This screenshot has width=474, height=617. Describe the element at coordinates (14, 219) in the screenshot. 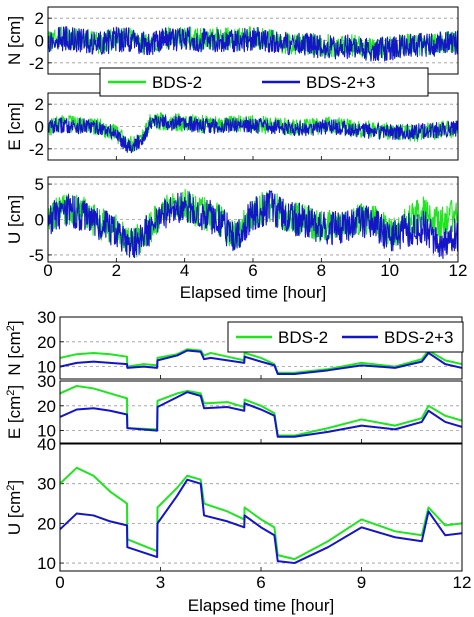

I see `y-axis-label: U [cm]` at that location.